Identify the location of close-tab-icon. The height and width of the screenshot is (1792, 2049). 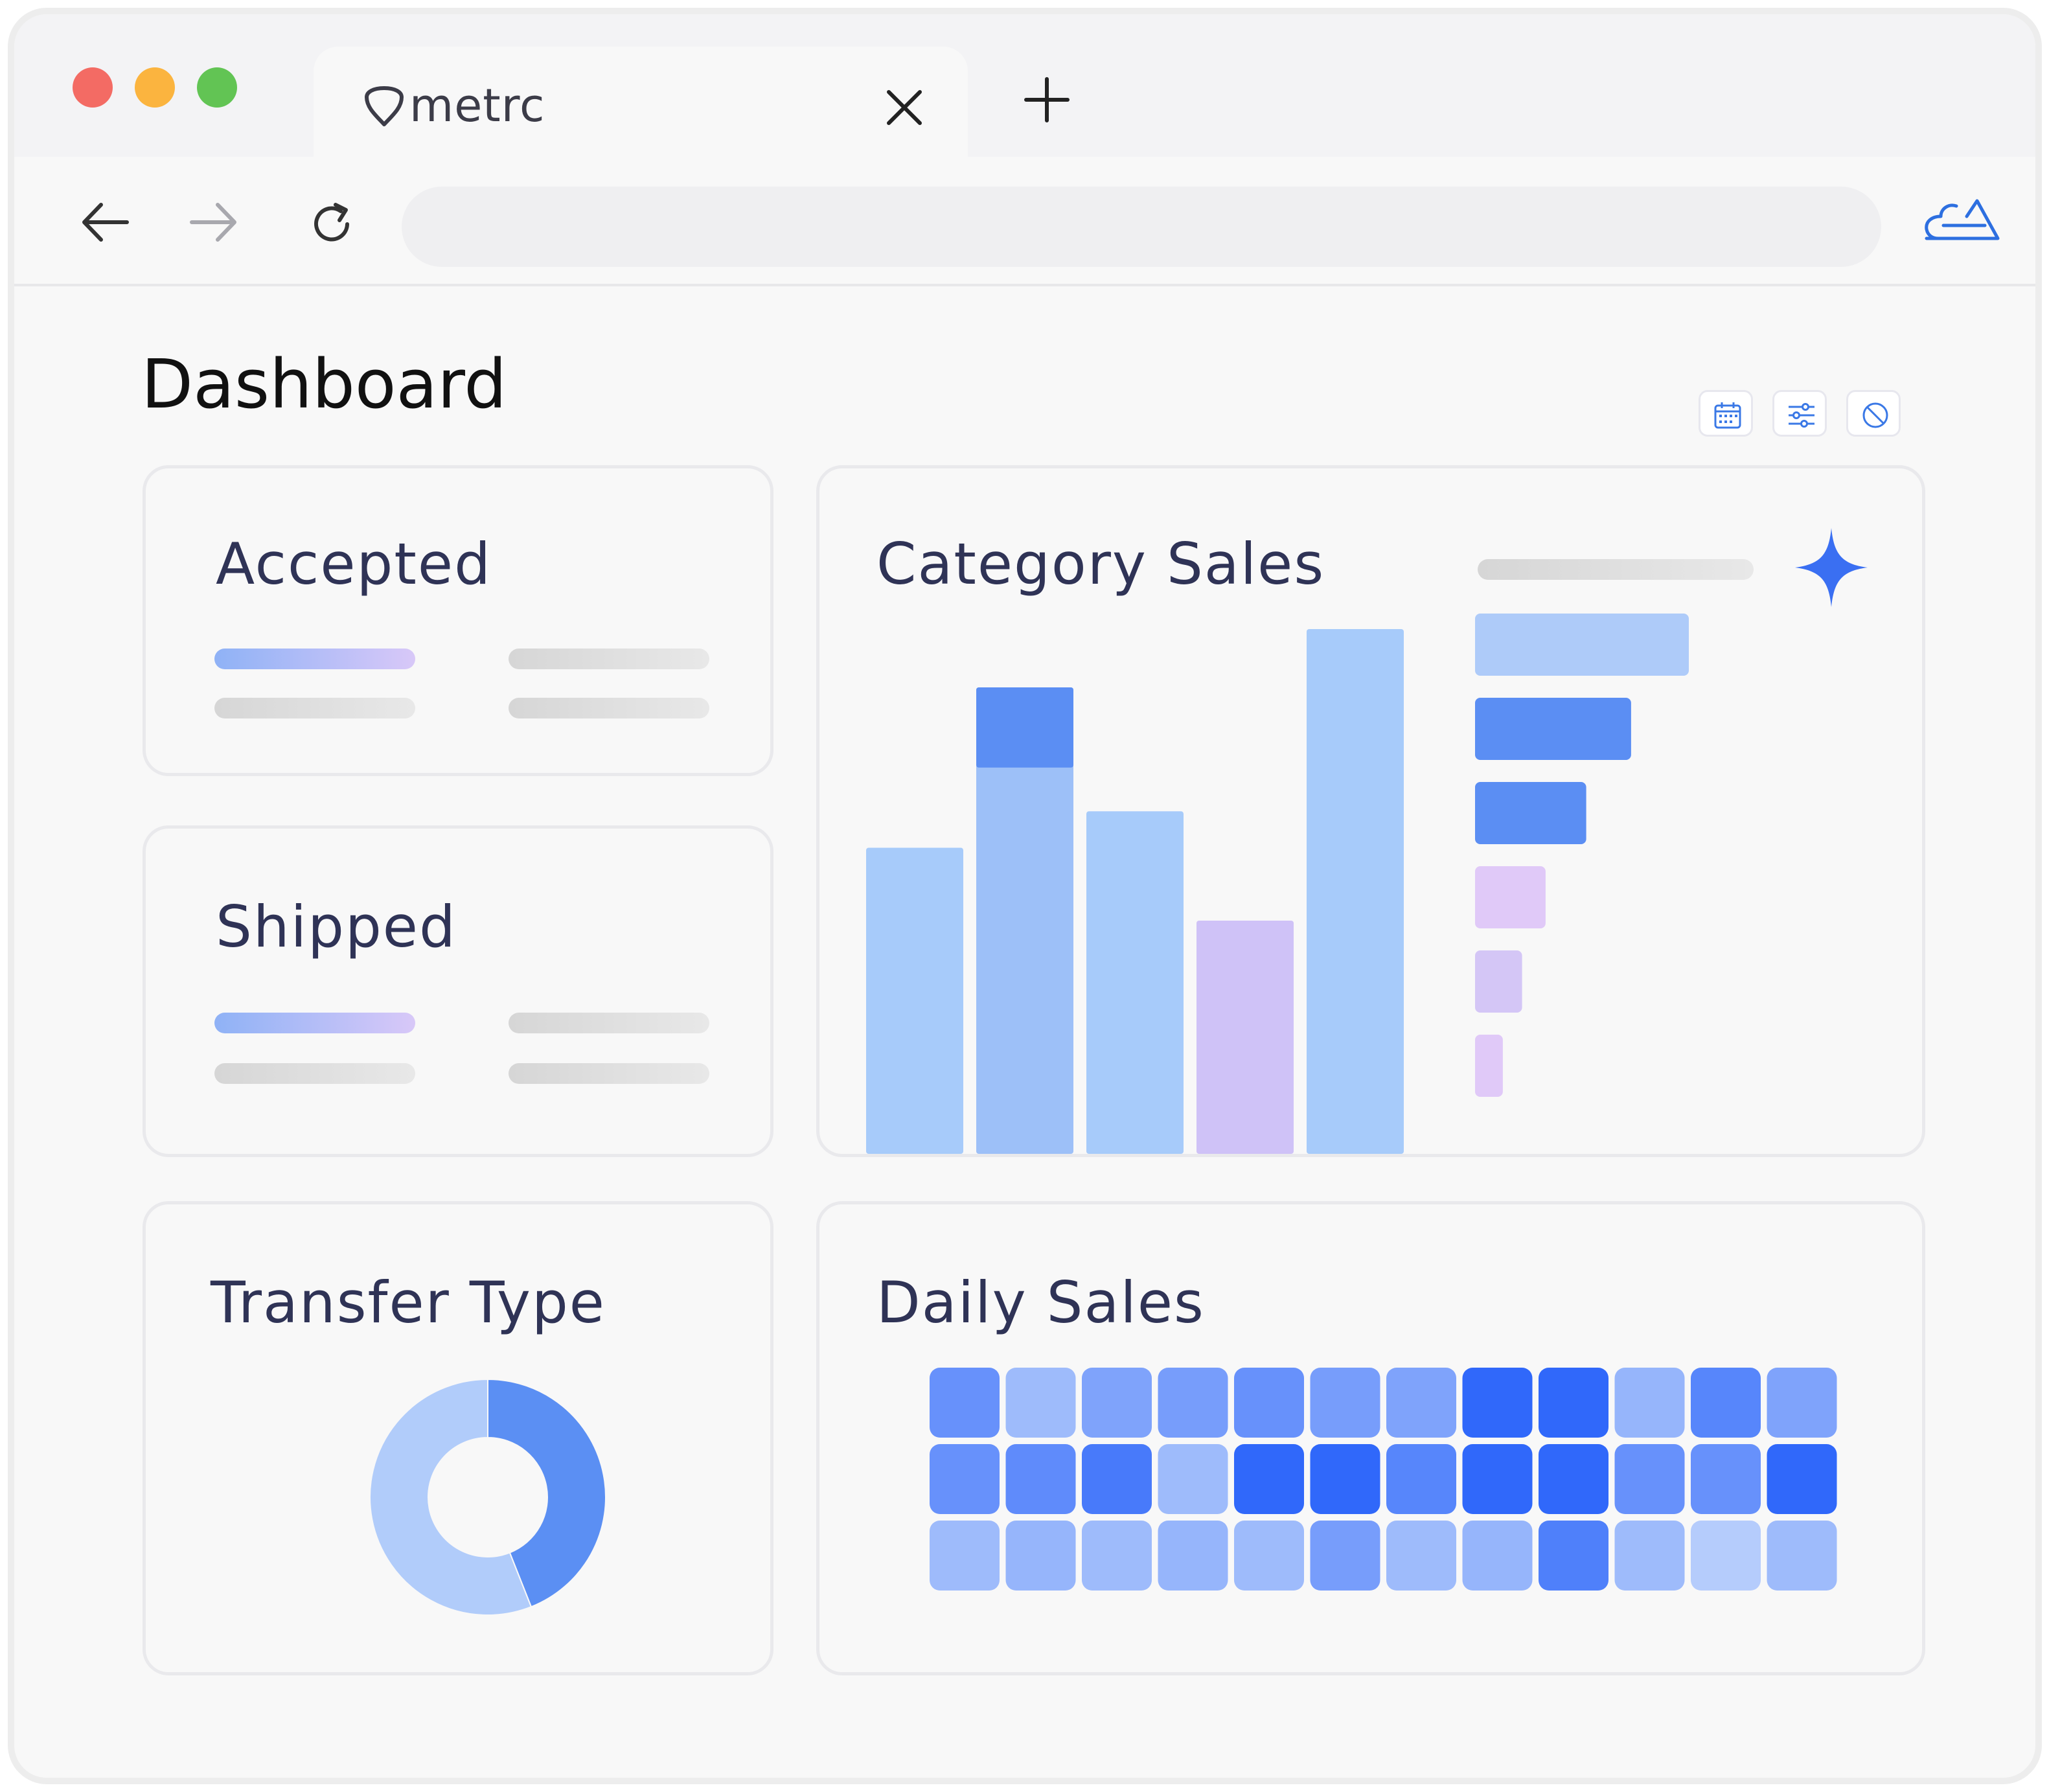
(904, 107).